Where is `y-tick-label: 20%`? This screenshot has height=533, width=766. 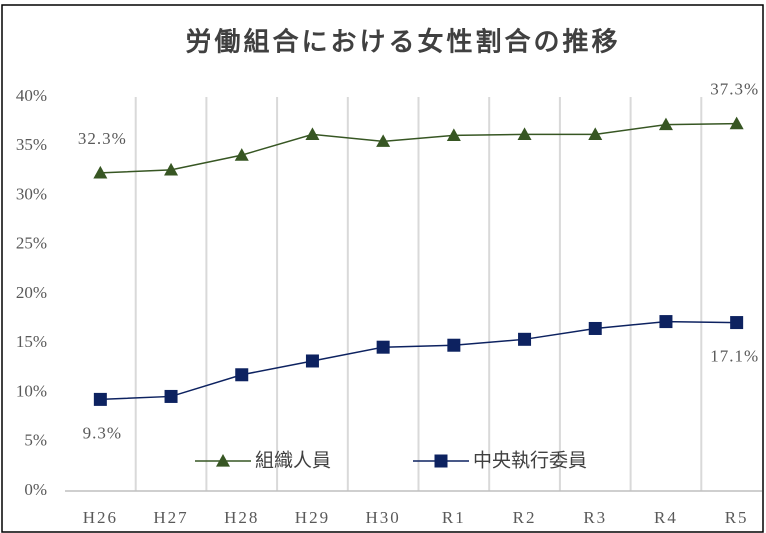 y-tick-label: 20% is located at coordinates (31, 292).